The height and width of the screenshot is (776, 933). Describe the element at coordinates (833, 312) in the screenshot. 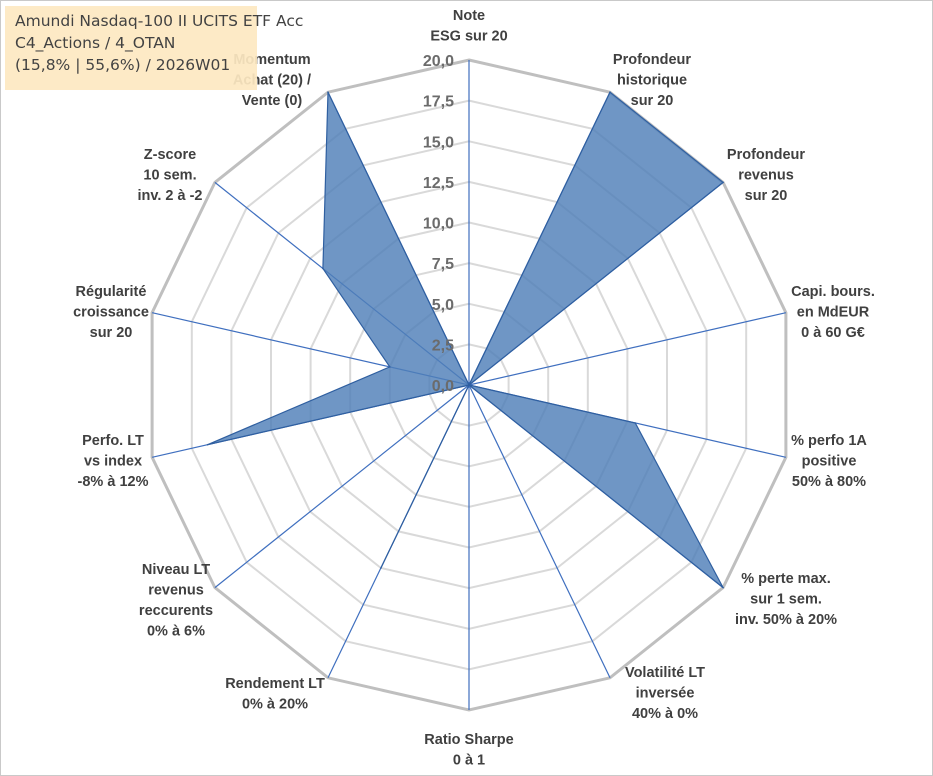

I see `axis-label: Capi. bours. en MdEUR 0 à 60 G€` at that location.